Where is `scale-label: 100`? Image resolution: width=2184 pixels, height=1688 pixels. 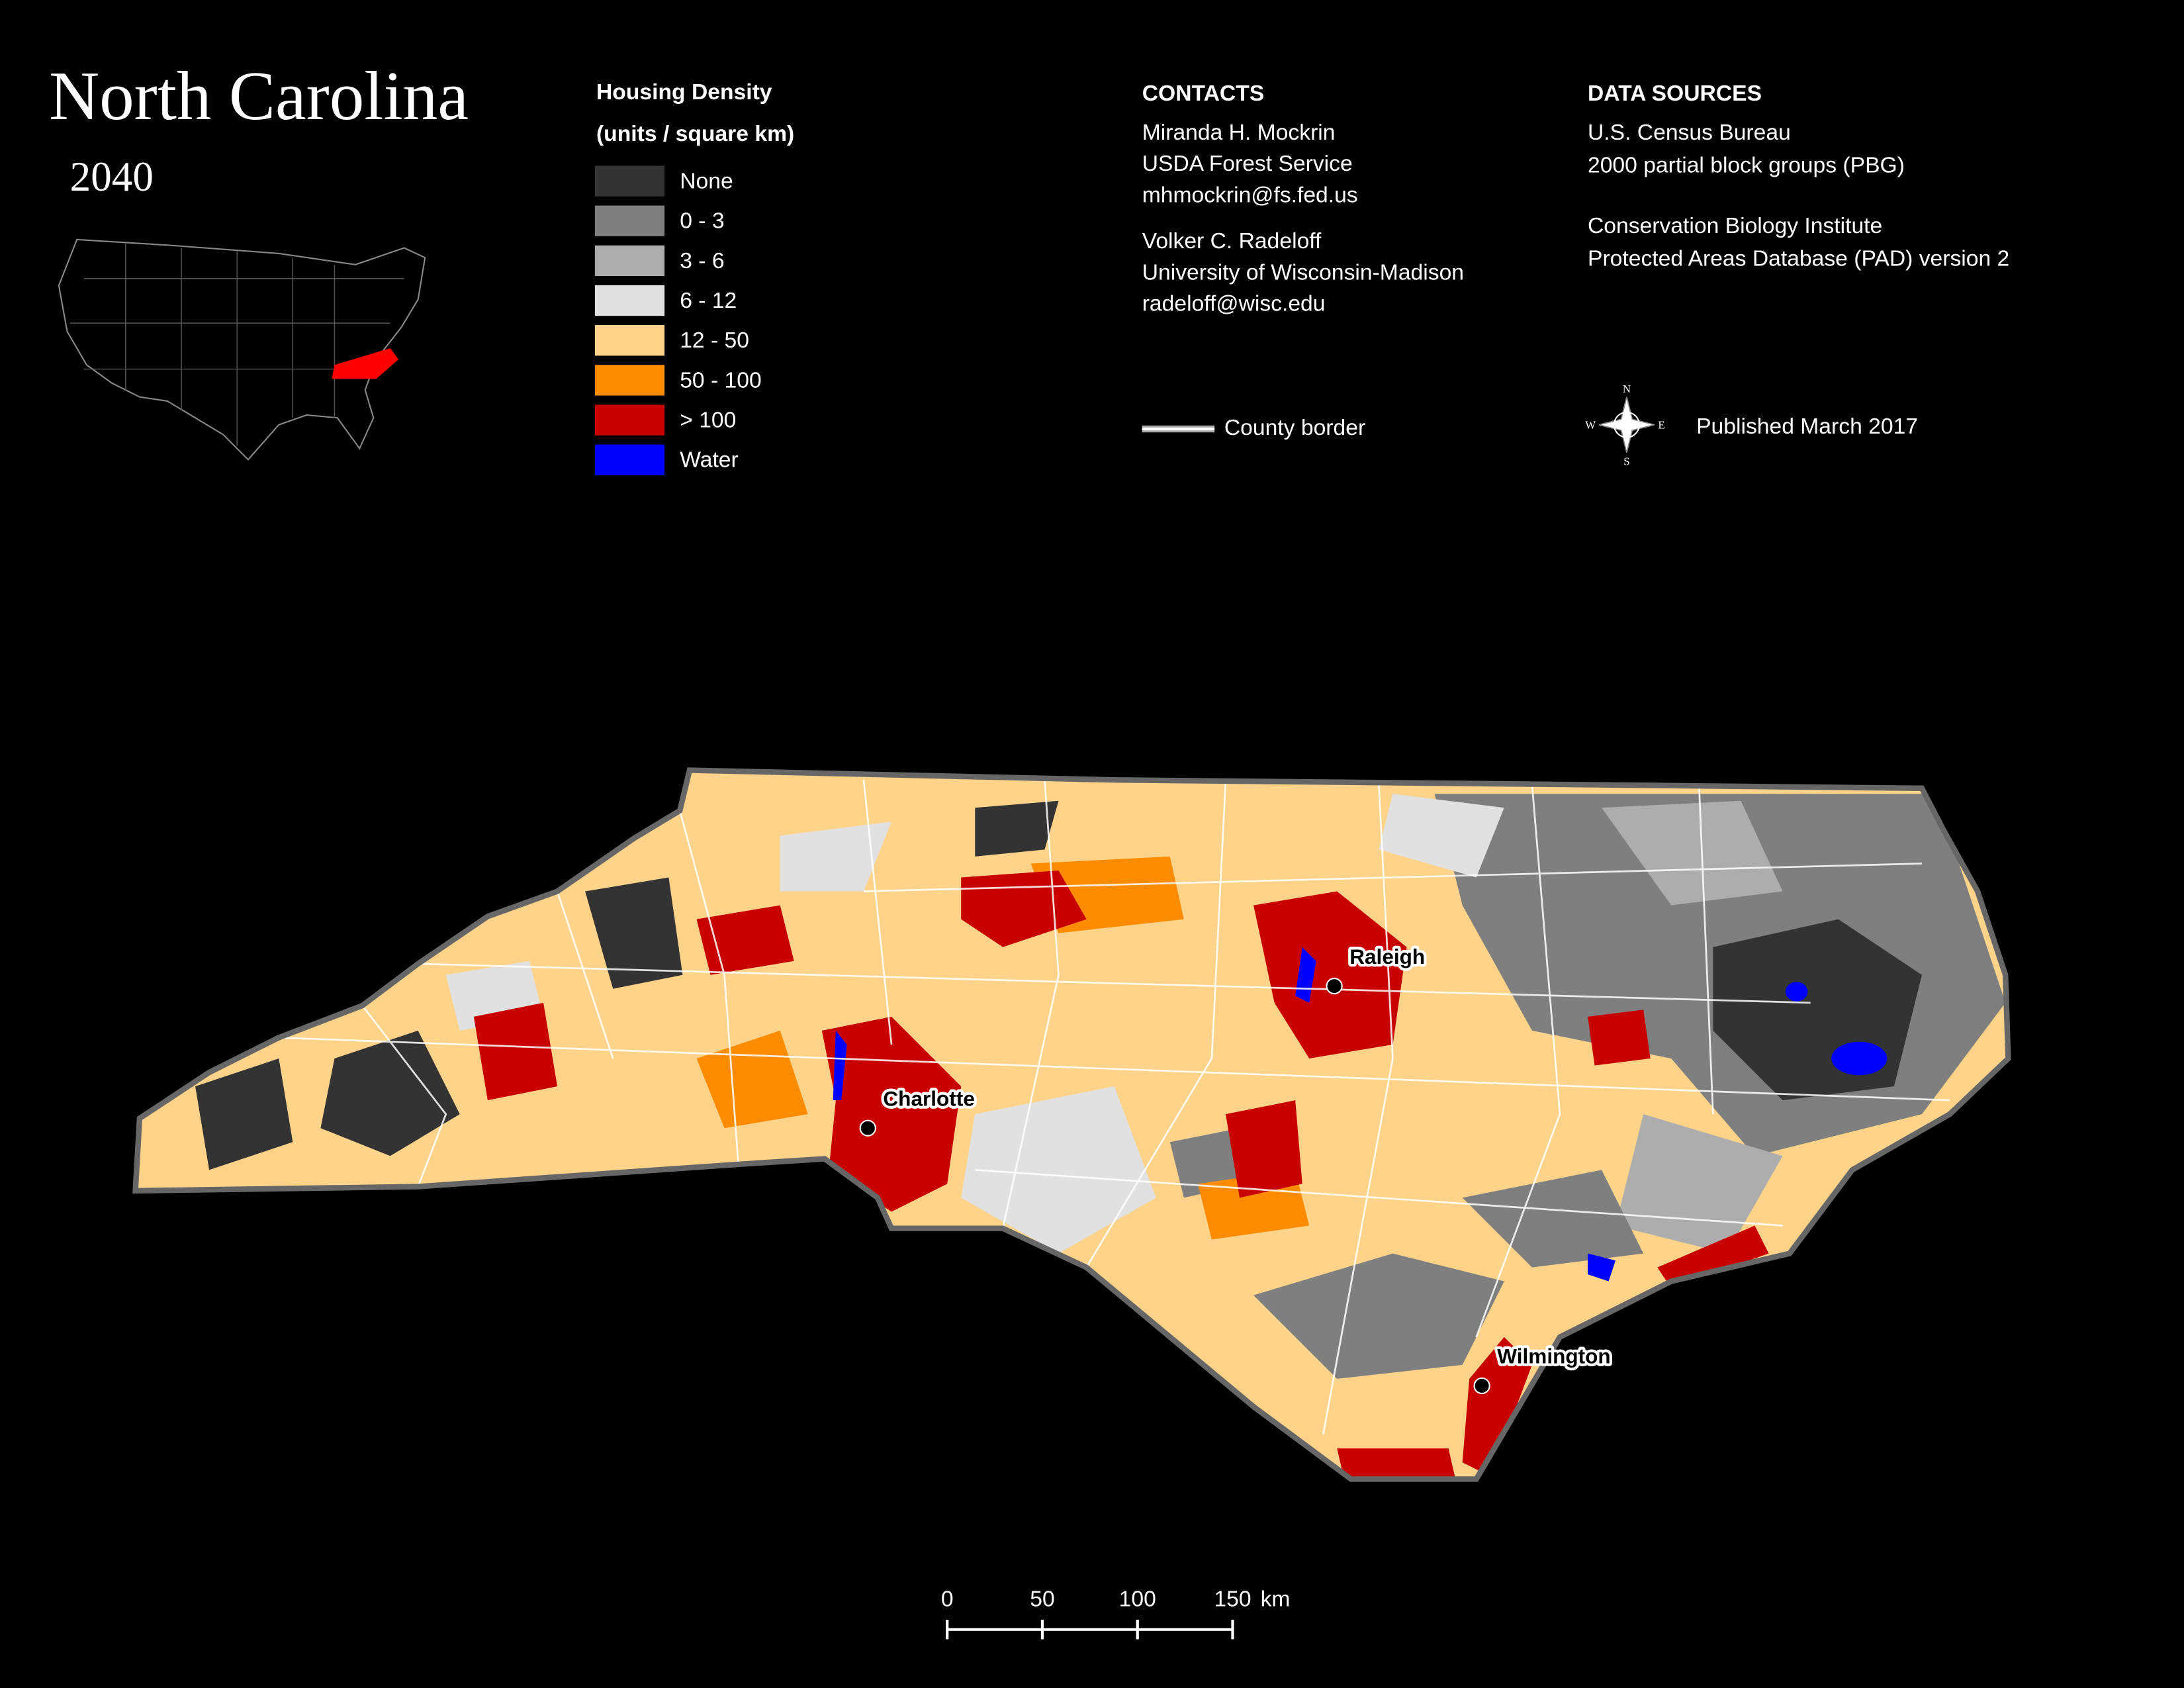
scale-label: 100 is located at coordinates (1137, 1599).